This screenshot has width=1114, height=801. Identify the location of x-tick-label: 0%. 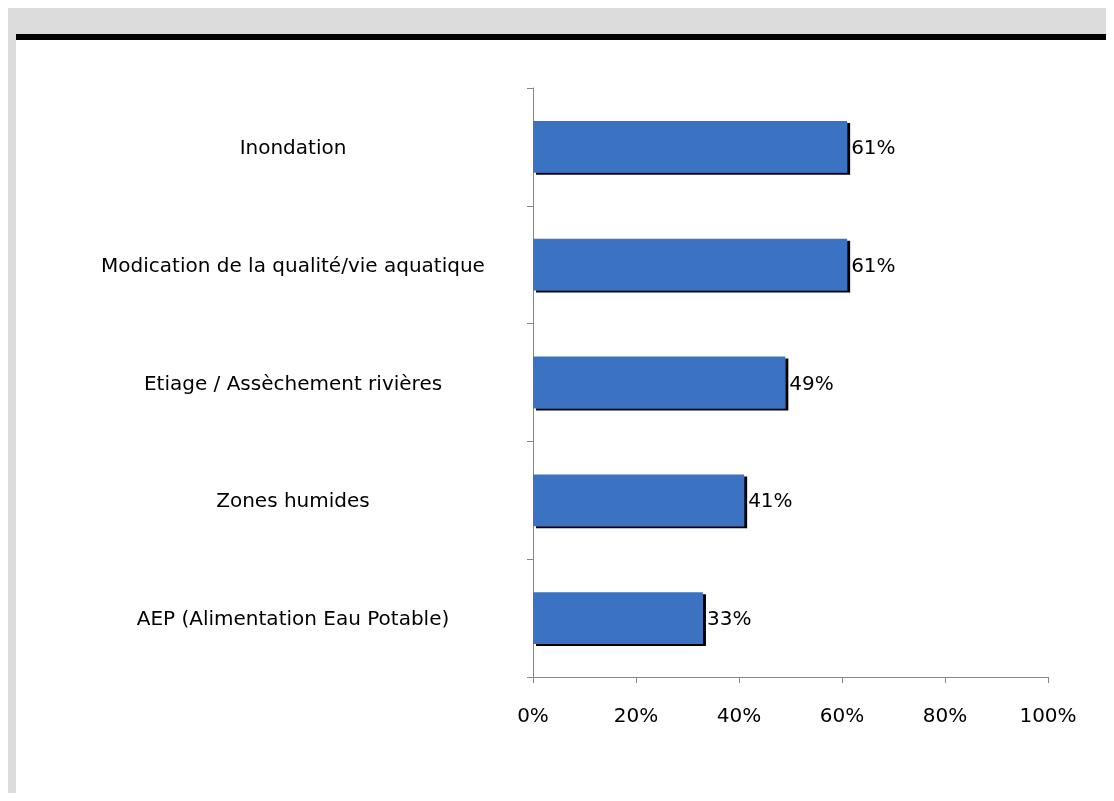
(533, 715).